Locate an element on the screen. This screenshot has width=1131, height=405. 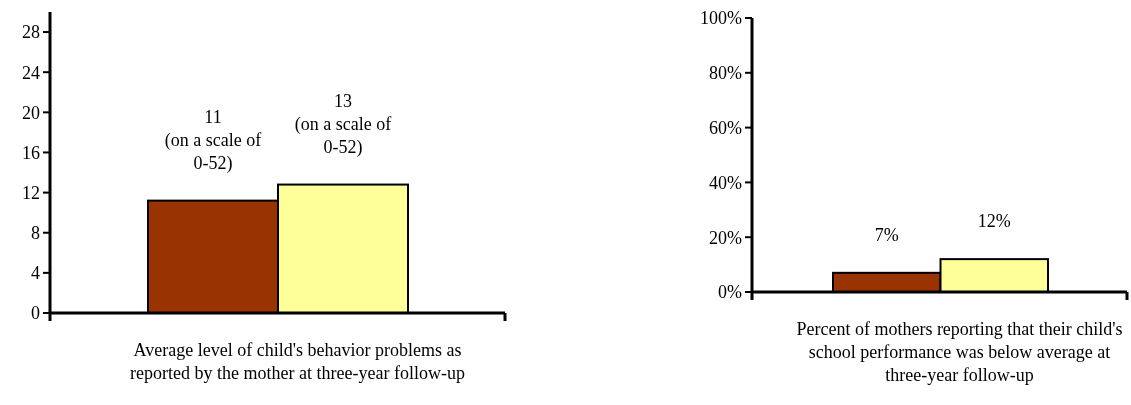
y-tick-label: 12 is located at coordinates (31, 192).